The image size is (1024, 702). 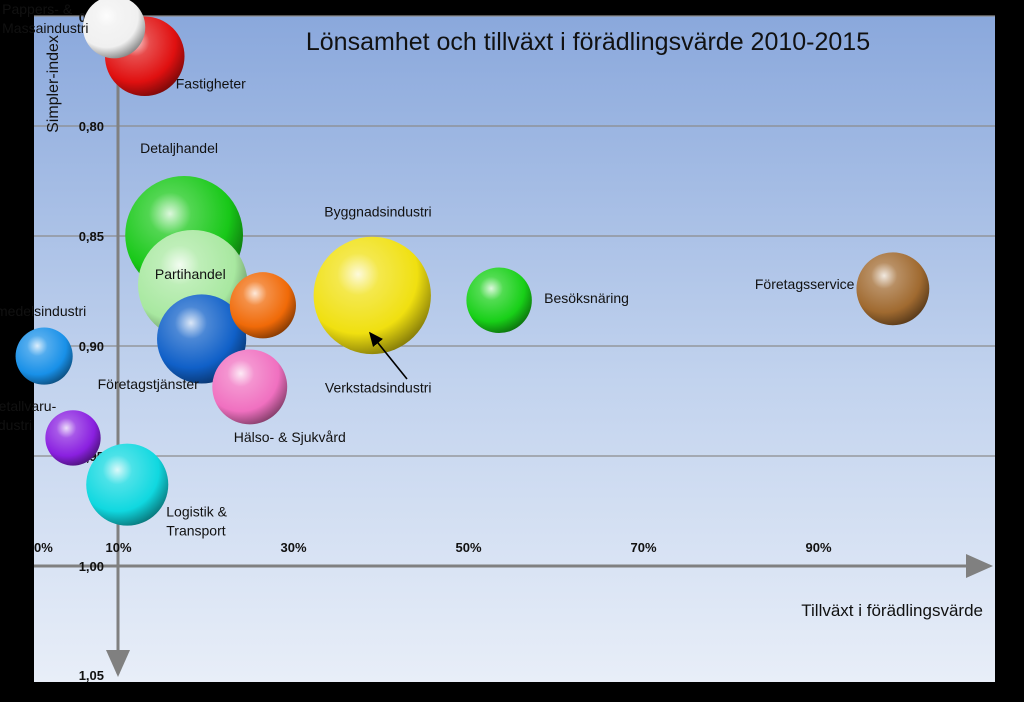 I want to click on bubble-label: Besöksnäring, so click(x=586, y=298).